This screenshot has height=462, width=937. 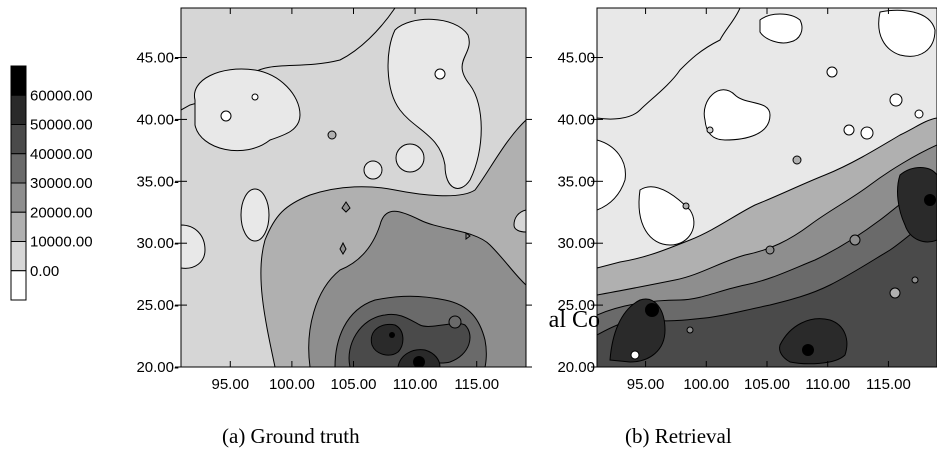 I want to click on y-tick-label: 30.00-, so click(x=157, y=243).